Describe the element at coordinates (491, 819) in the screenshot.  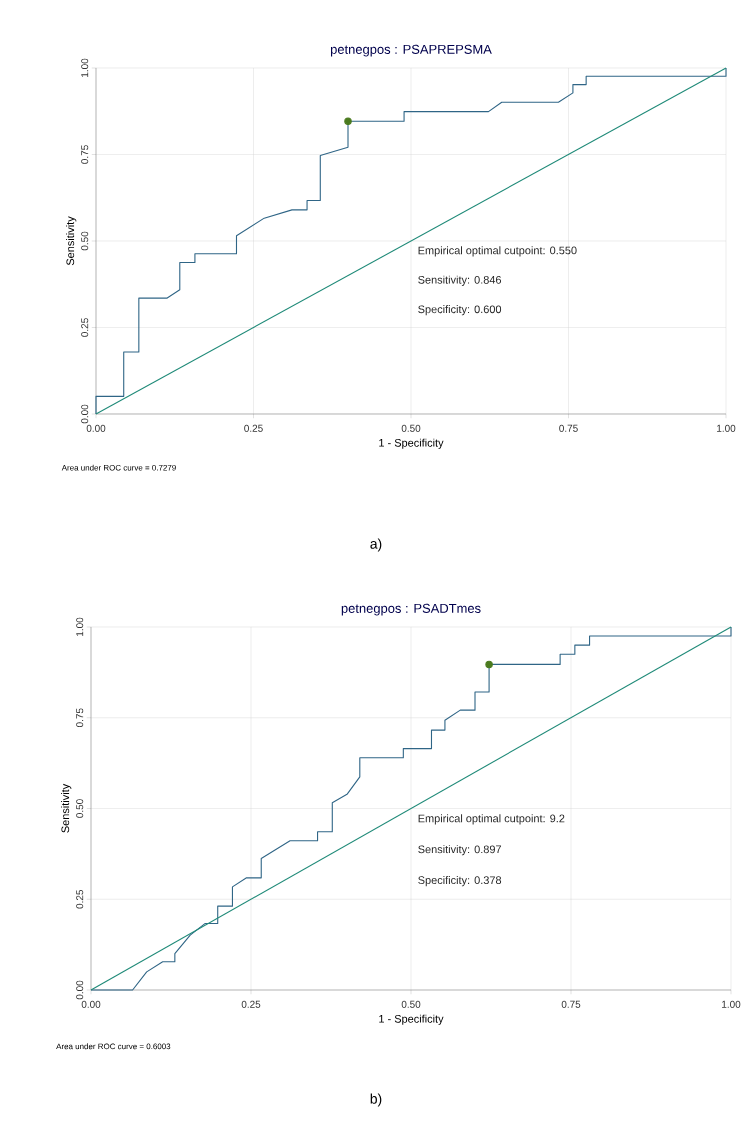
I see `annotation: Empirical optimal cutpoint: 9.2` at that location.